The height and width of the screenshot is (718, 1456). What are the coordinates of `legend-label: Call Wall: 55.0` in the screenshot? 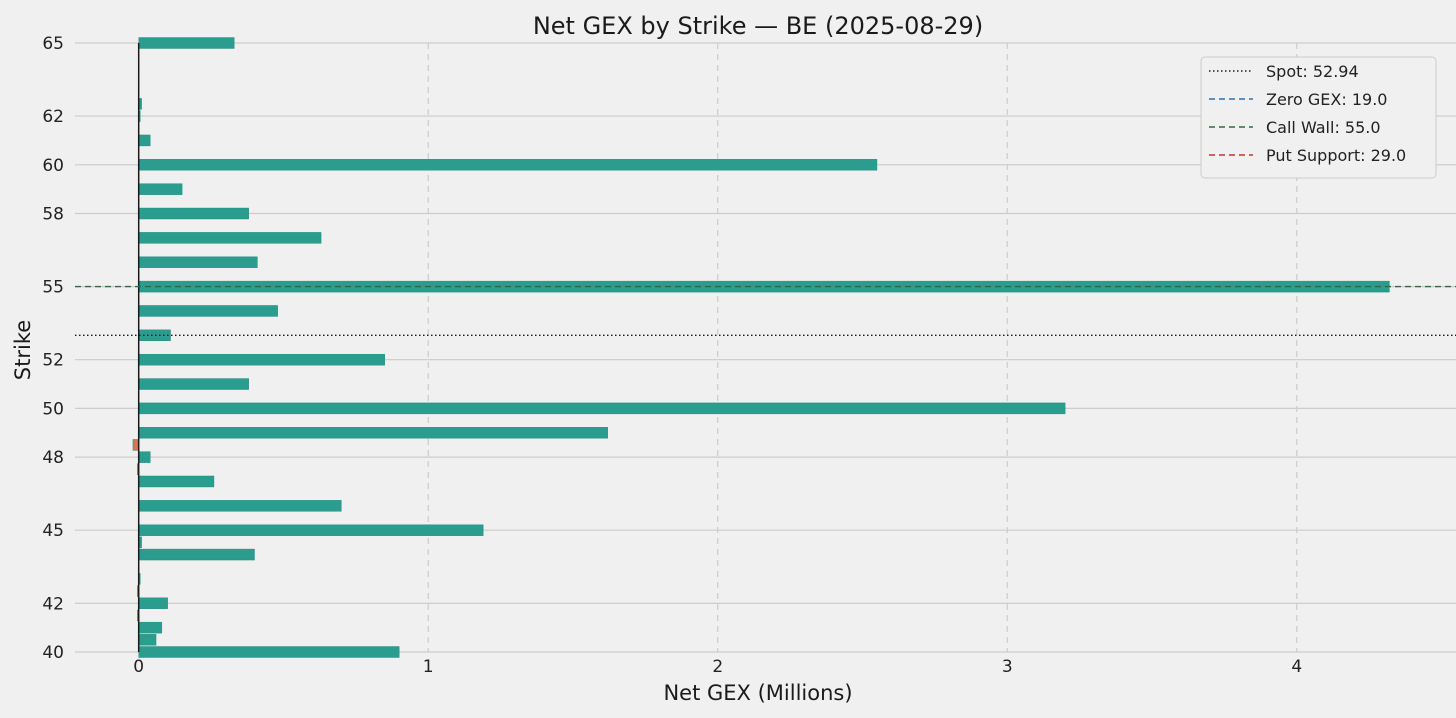 It's located at (1323, 127).